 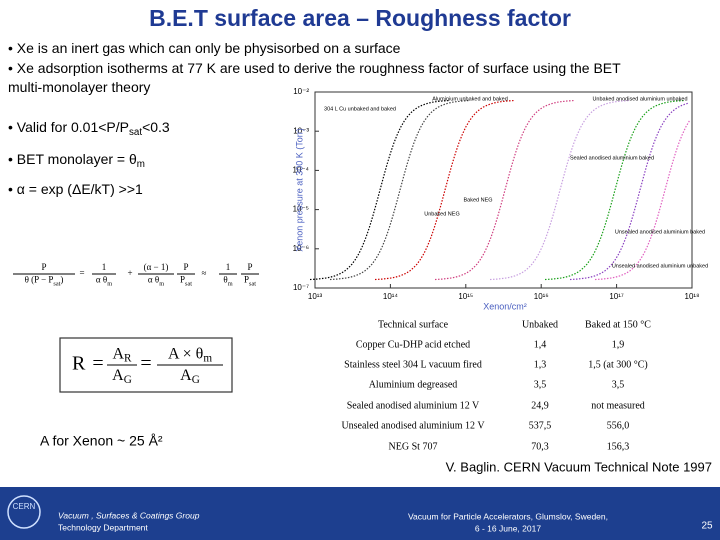 I want to click on denominator: θ (P − Psat), so click(x=44, y=280).